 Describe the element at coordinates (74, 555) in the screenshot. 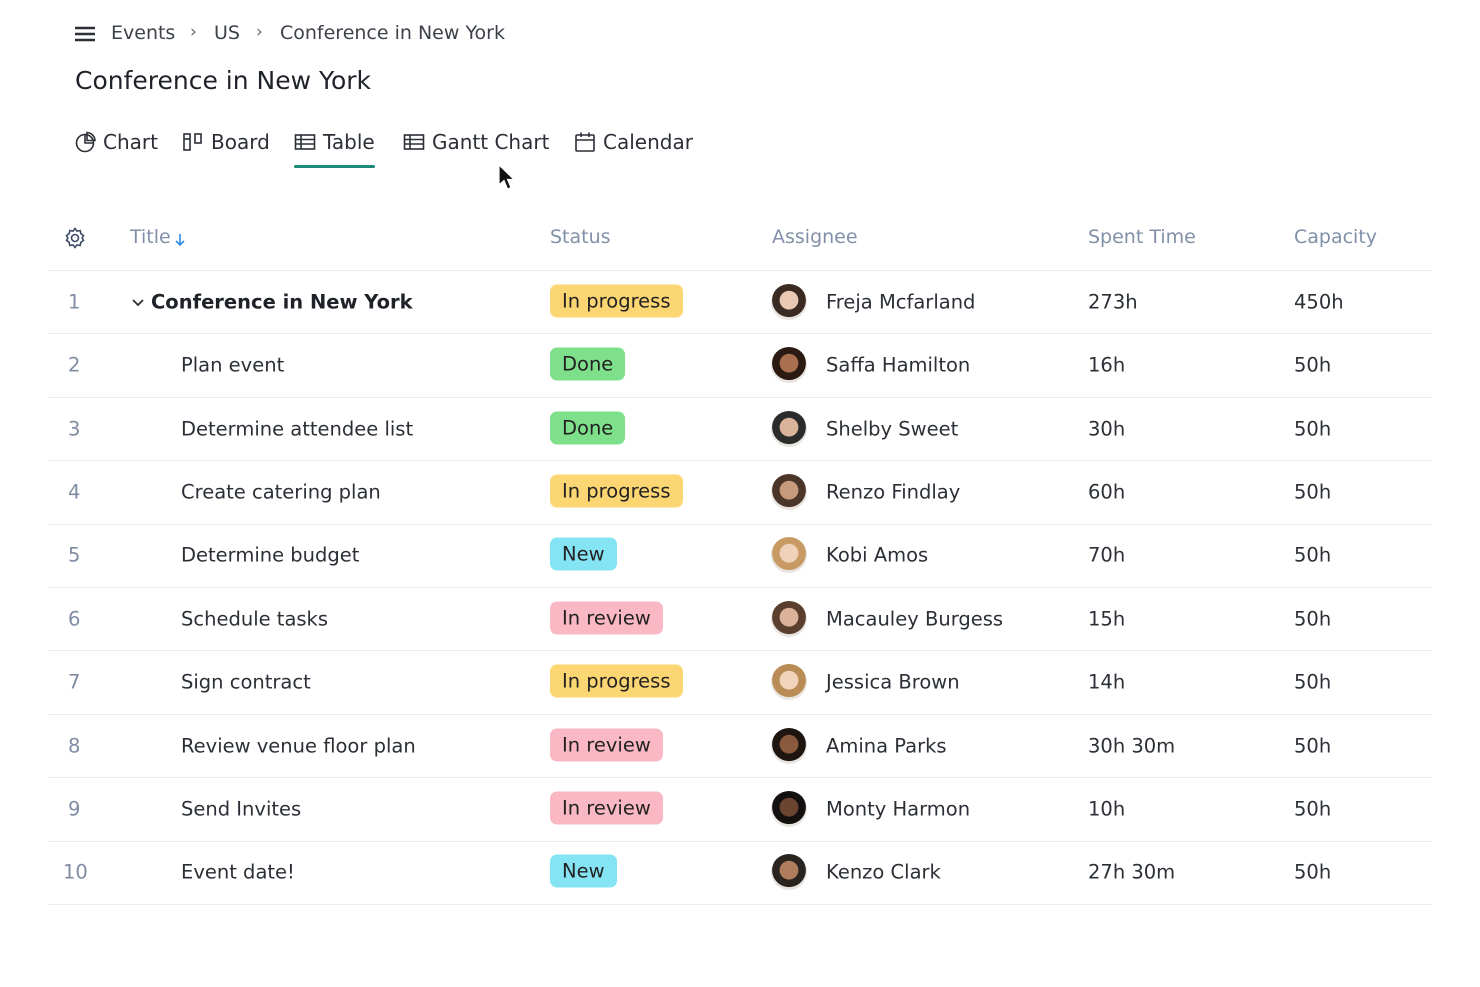

I see `row-number: 5` at that location.